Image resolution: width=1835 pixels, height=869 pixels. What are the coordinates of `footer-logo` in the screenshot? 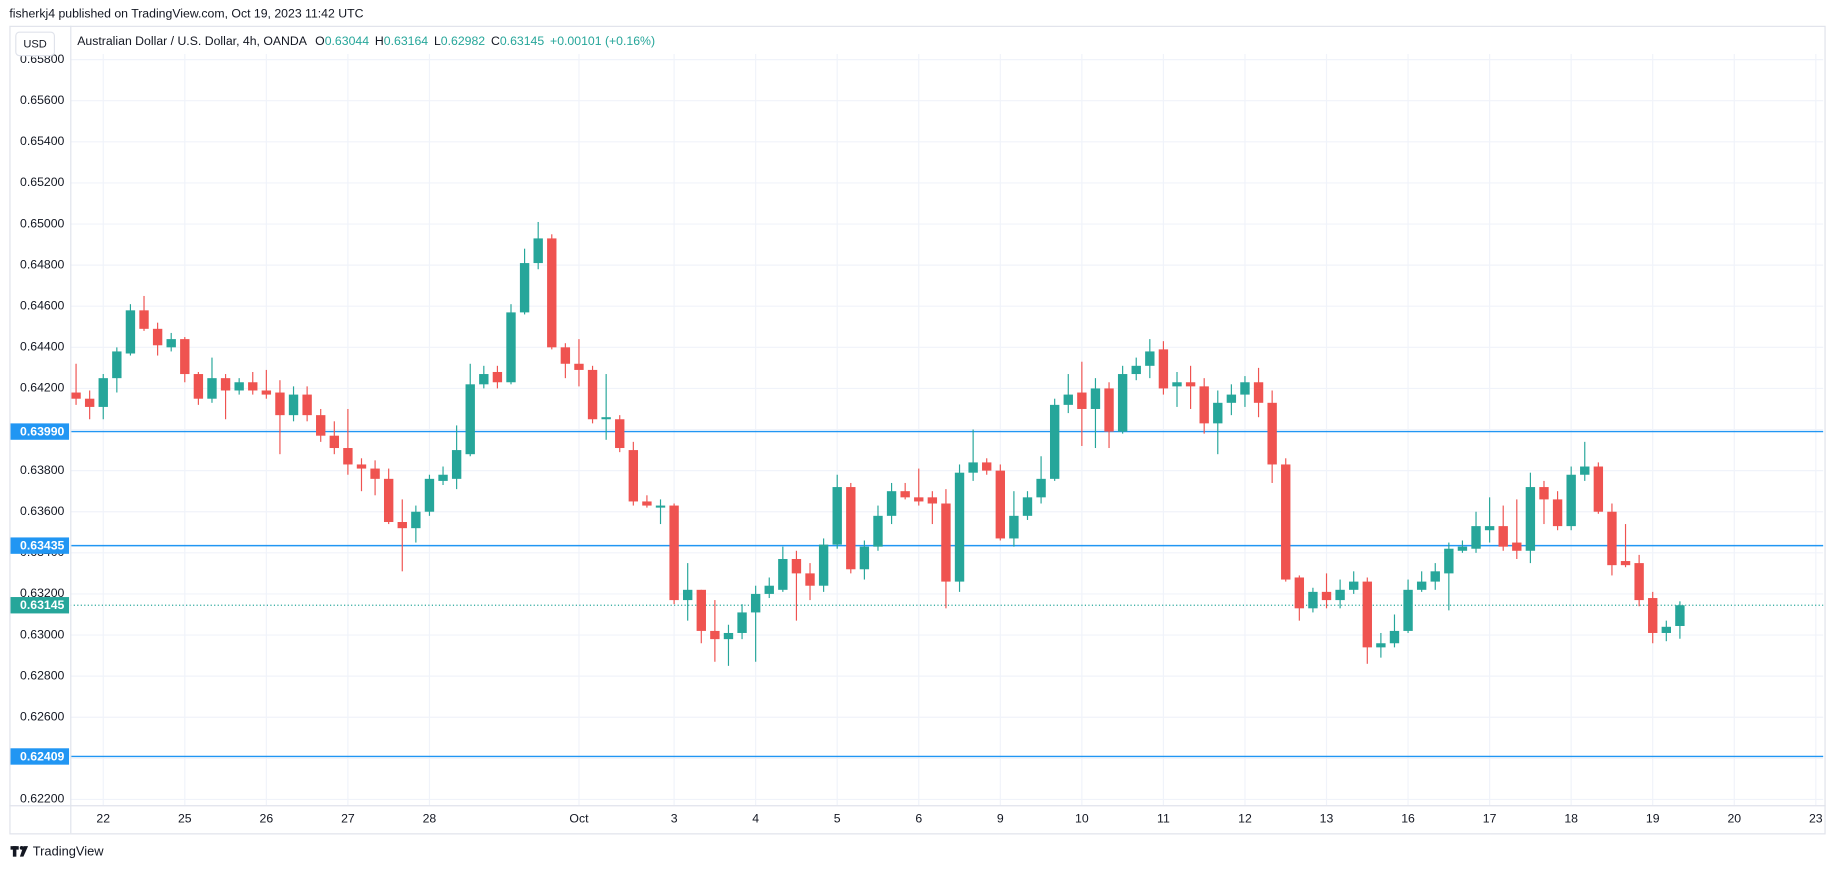 It's located at (19, 851).